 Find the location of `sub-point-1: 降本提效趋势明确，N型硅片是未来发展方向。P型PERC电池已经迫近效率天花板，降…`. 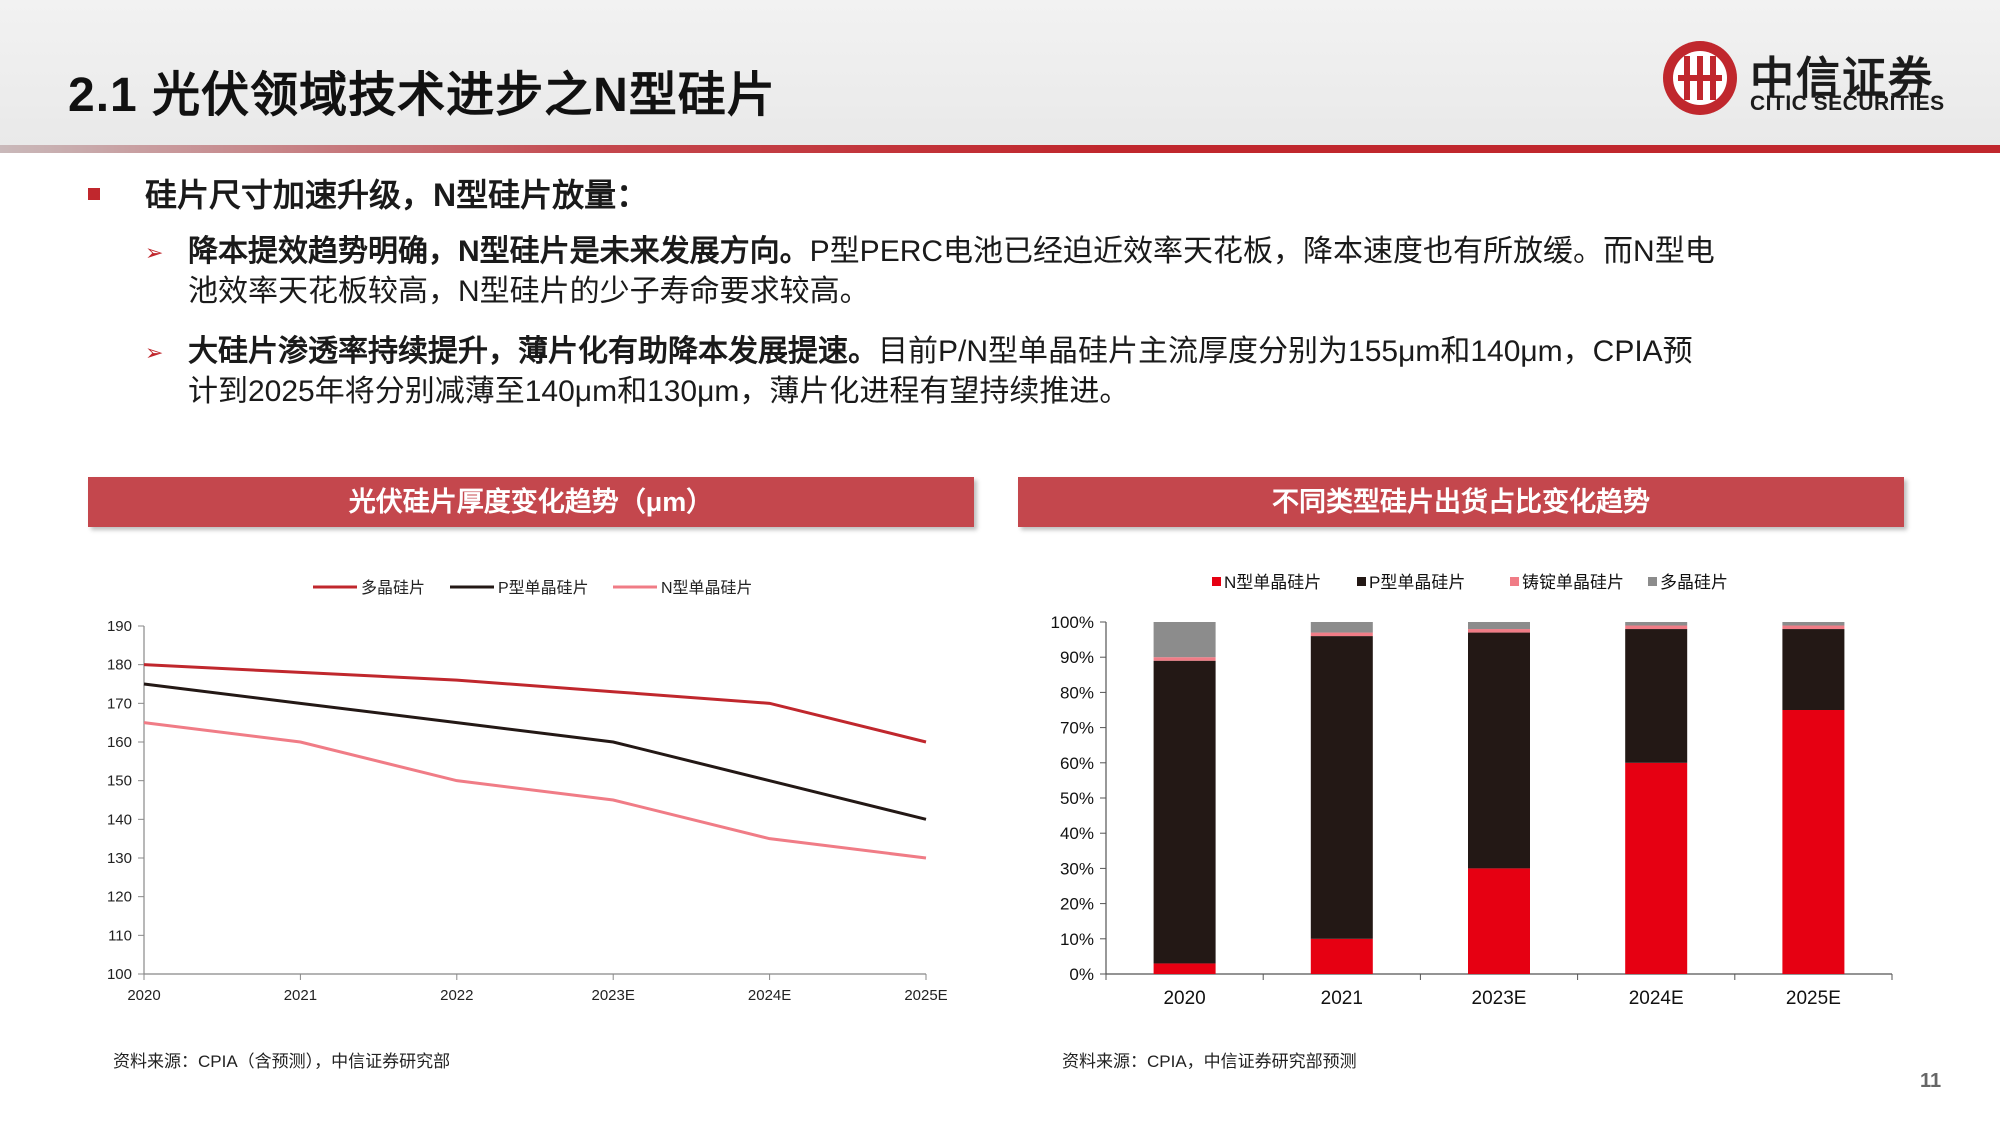

sub-point-1: 降本提效趋势明确，N型硅片是未来发展方向。P型PERC电池已经迫近效率天花板，降… is located at coordinates (1048, 272).